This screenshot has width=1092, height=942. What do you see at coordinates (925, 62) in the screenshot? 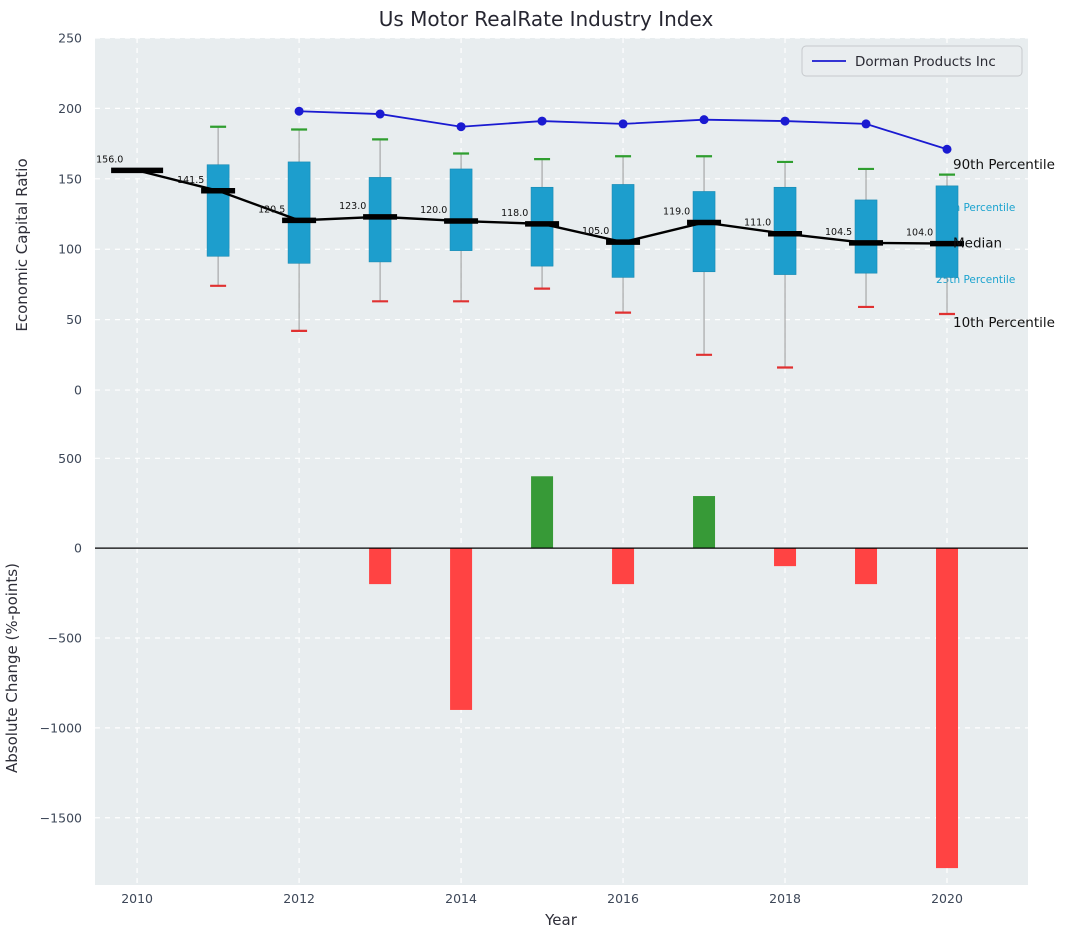
I see `legend-label: Dorman Products Inc` at bounding box center [925, 62].